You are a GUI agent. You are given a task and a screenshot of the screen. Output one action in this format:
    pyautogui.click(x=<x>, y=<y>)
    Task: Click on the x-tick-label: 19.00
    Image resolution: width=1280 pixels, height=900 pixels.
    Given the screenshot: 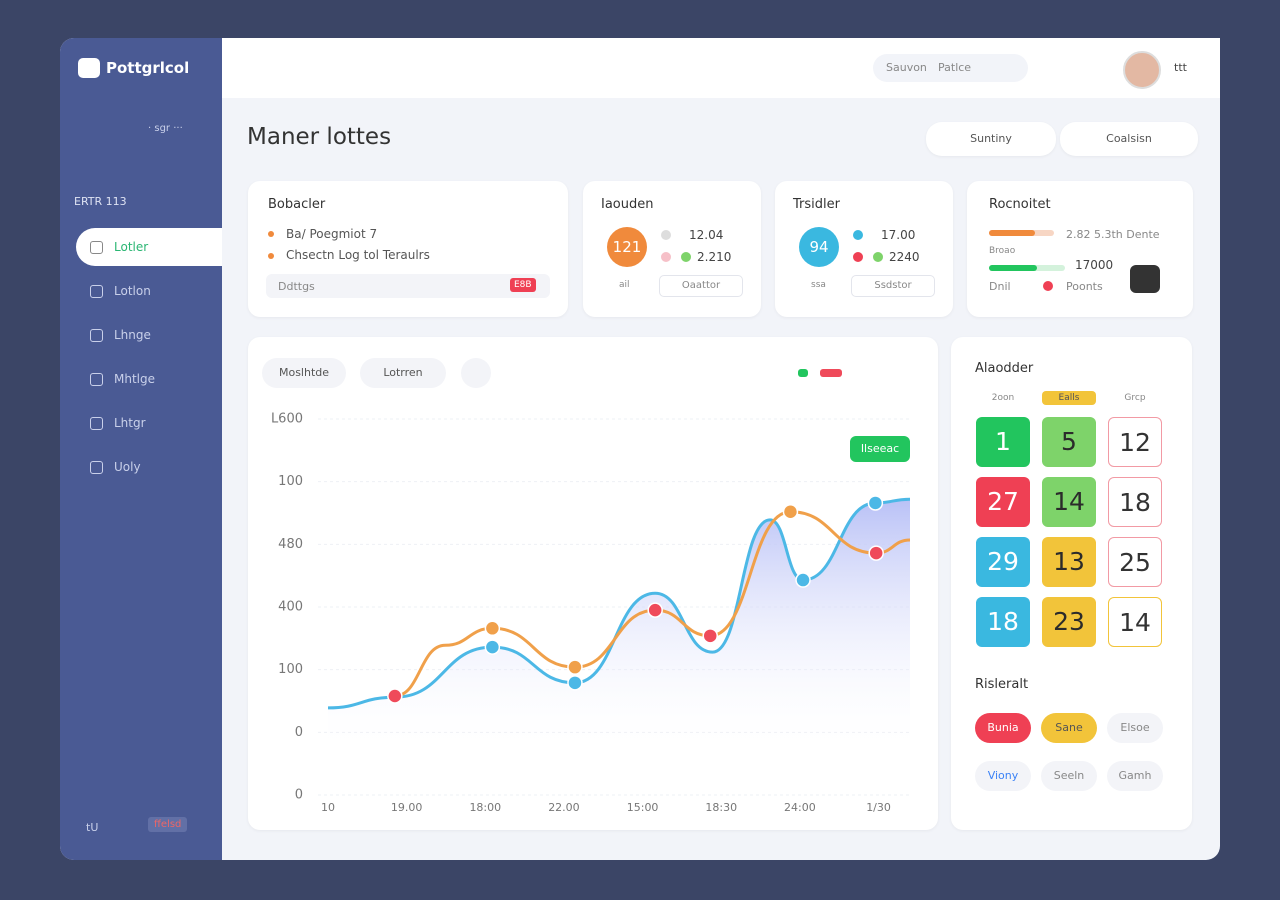 What is the action you would take?
    pyautogui.click(x=407, y=807)
    